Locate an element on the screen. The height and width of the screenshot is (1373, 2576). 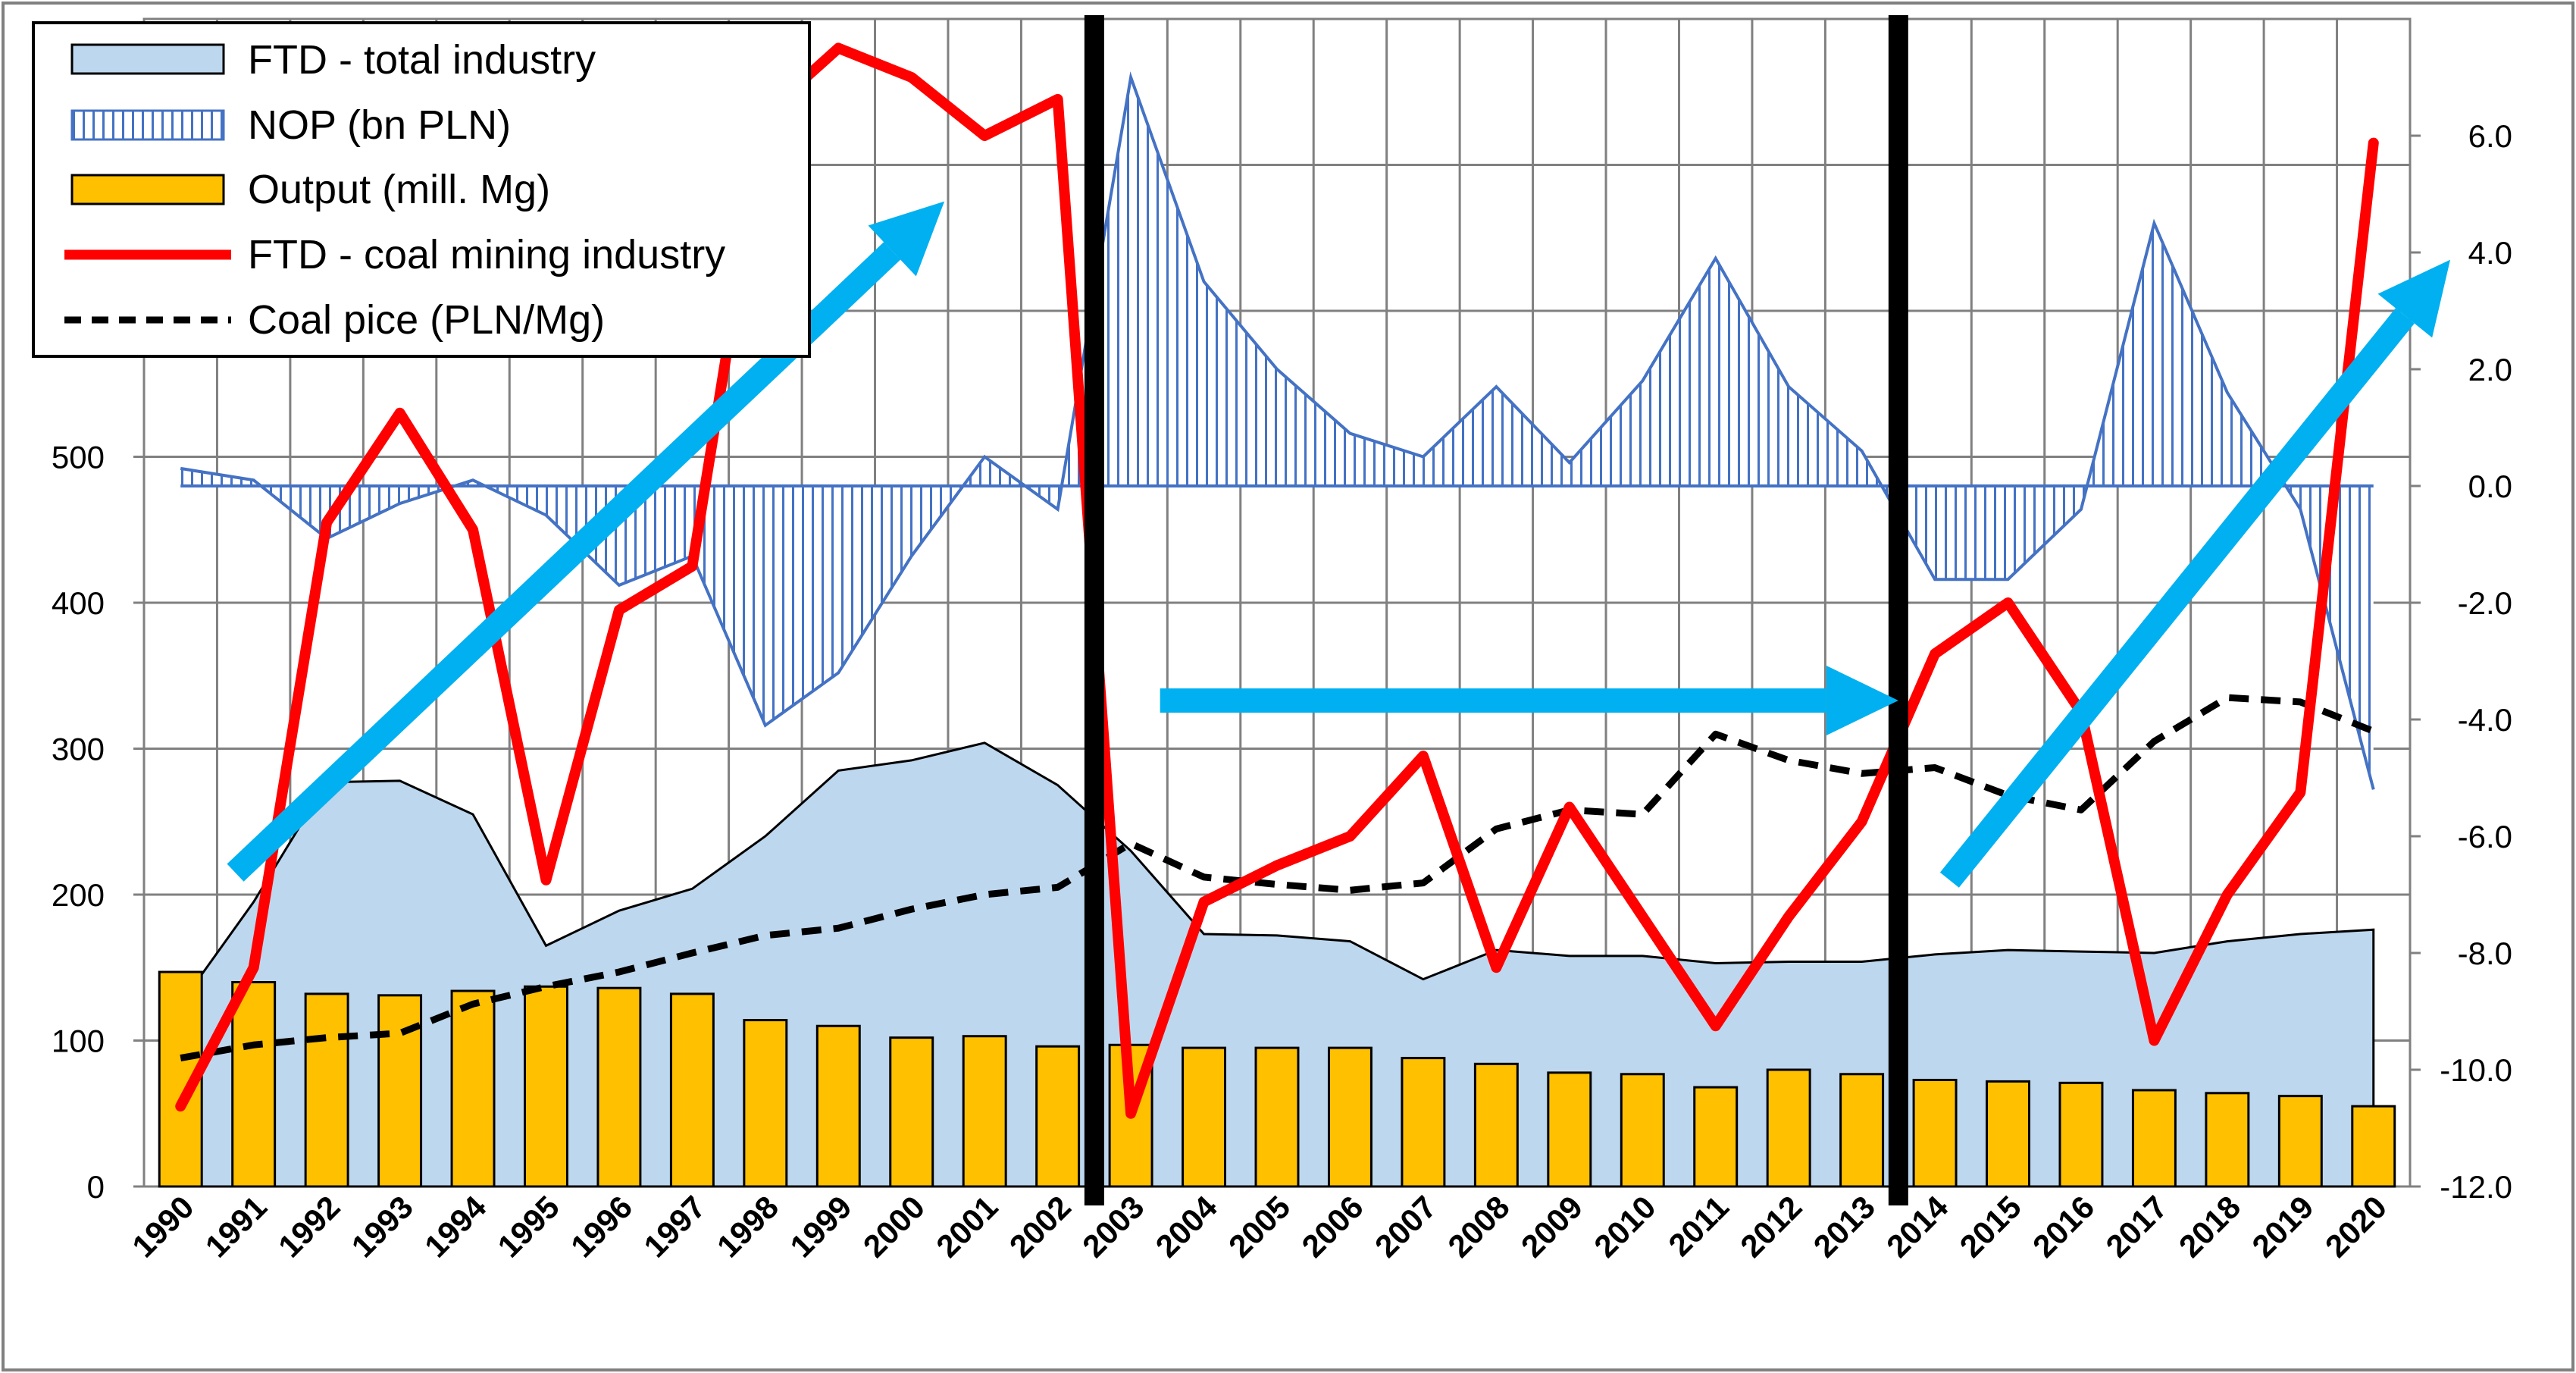
trend-arrow-rising-1-head is located at coordinates (907, 239).